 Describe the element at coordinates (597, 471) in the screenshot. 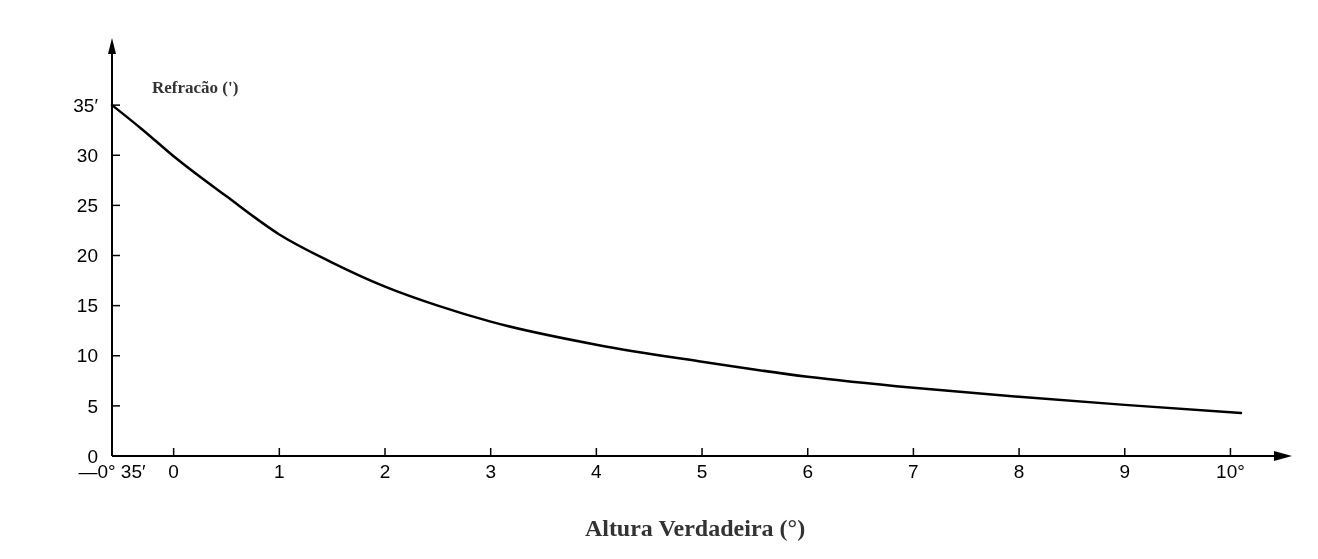

I see `x-tick-label: 4` at that location.